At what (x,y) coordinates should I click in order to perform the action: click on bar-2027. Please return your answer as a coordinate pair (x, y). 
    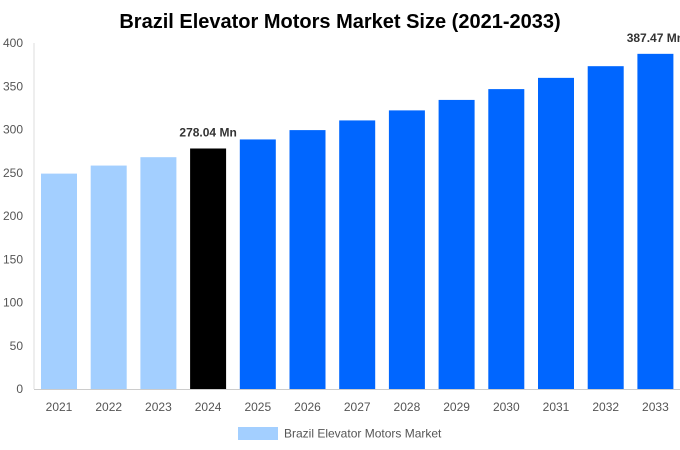
    Looking at the image, I should click on (357, 254).